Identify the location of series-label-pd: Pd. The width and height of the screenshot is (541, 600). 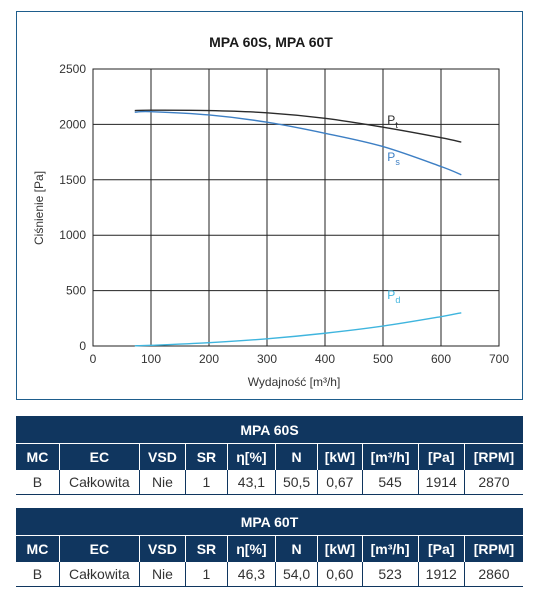
(393, 296).